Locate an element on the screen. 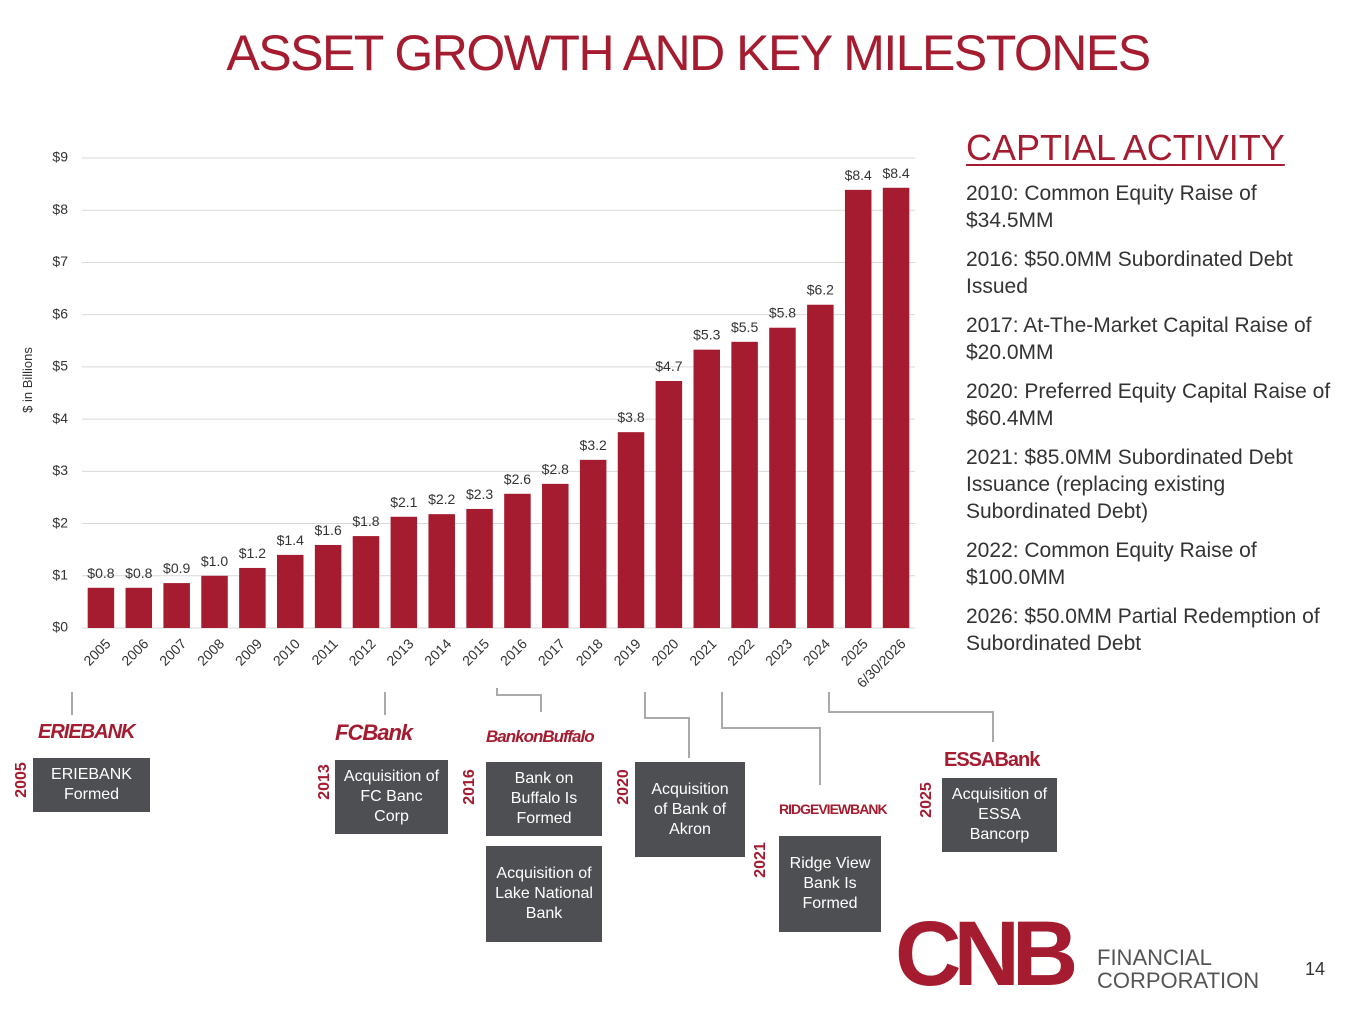  page-number: 14 is located at coordinates (1315, 969).